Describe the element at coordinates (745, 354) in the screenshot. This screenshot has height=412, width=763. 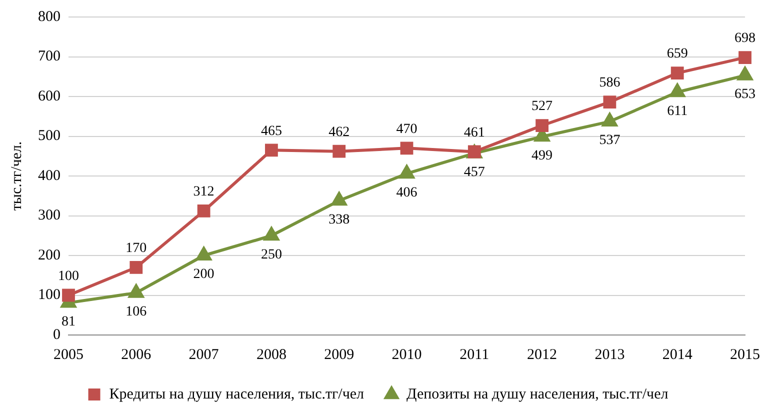
I see `x-tick-label: 2015` at that location.